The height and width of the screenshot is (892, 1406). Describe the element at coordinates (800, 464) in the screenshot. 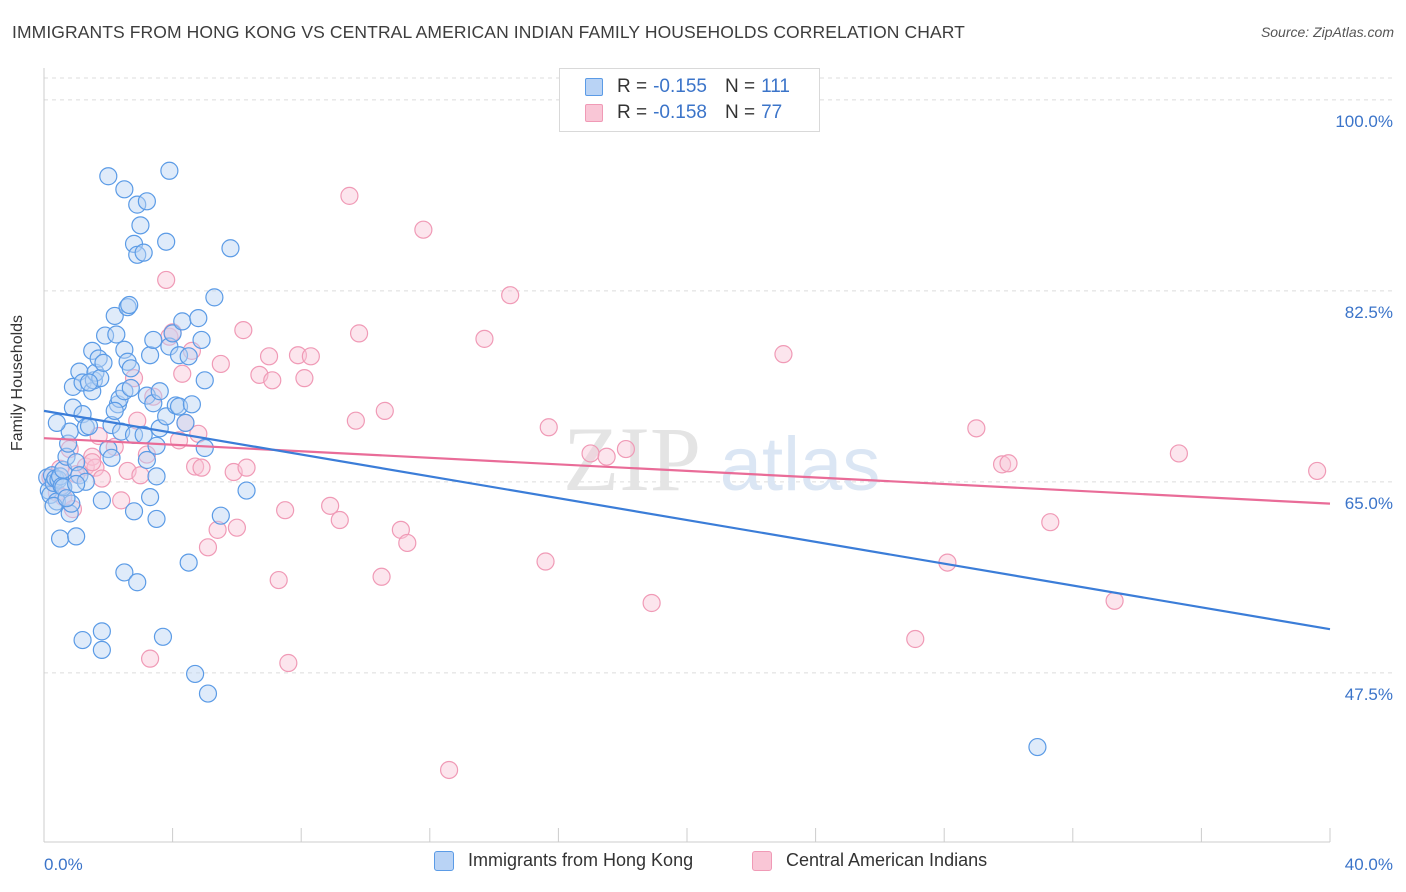

I see `watermark-atlas: atlas` at that location.